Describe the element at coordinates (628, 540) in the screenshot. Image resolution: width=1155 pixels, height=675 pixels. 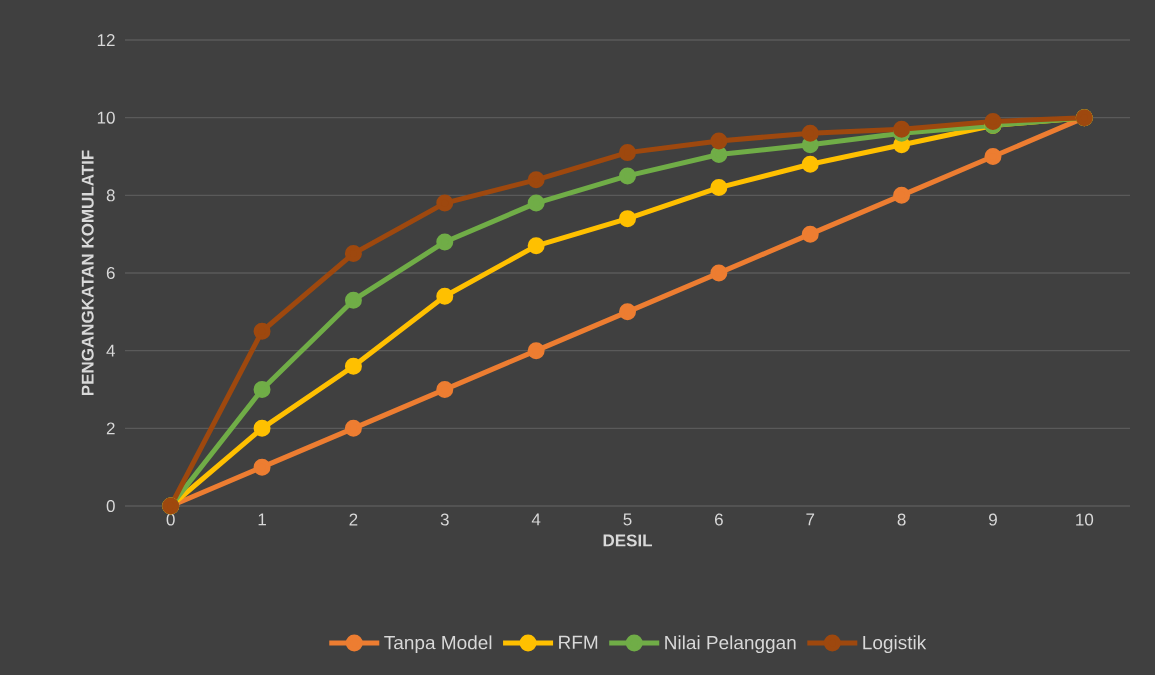
I see `x-axis-title: DESIL` at that location.